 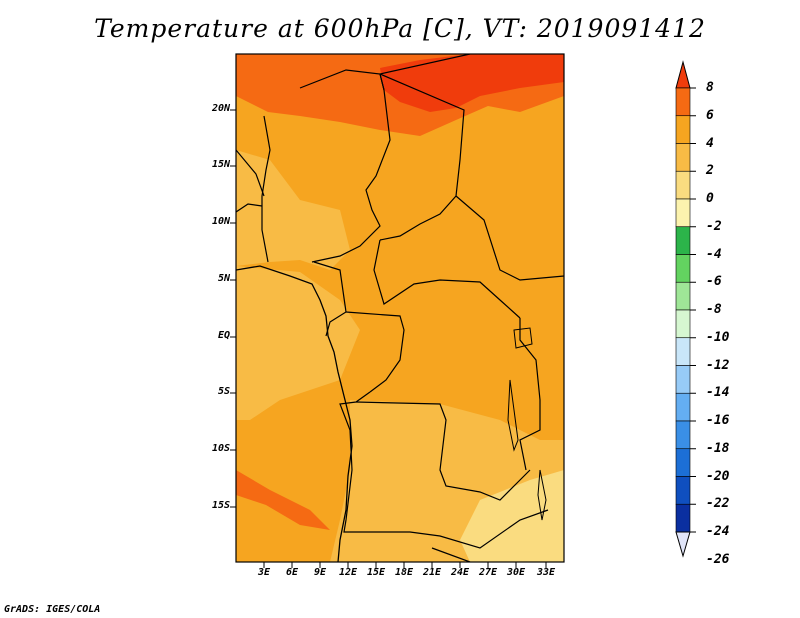 I want to click on colorbar-label: 6, so click(x=710, y=115).